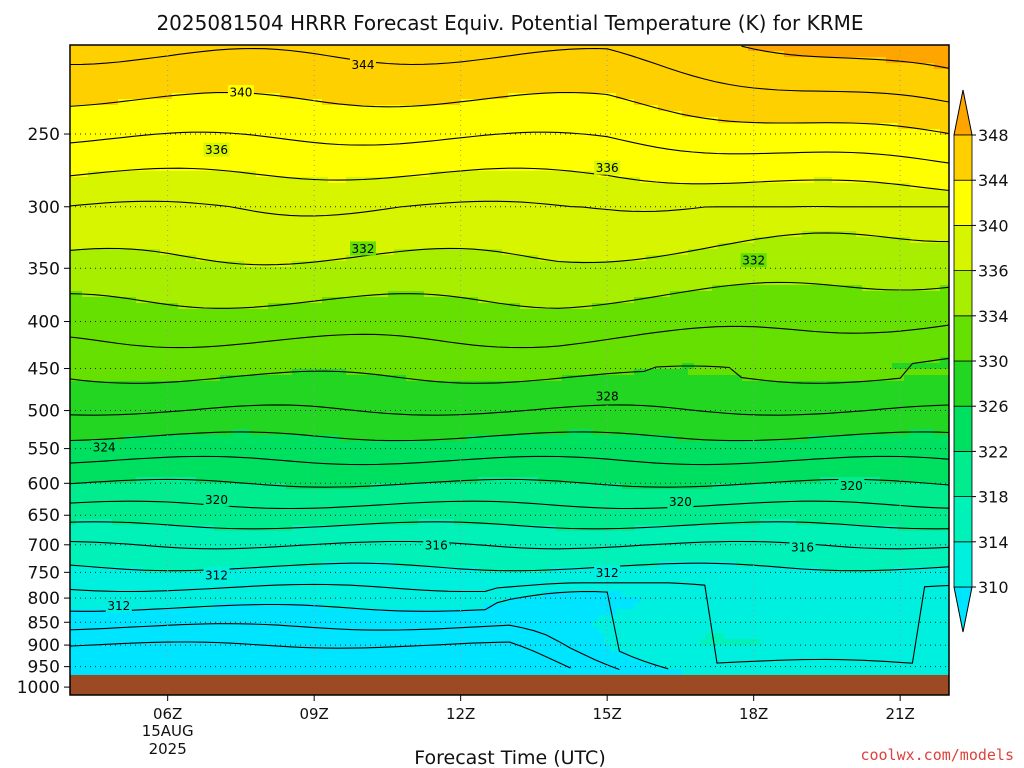  I want to click on colorbar-tick-label: 310, so click(993, 587).